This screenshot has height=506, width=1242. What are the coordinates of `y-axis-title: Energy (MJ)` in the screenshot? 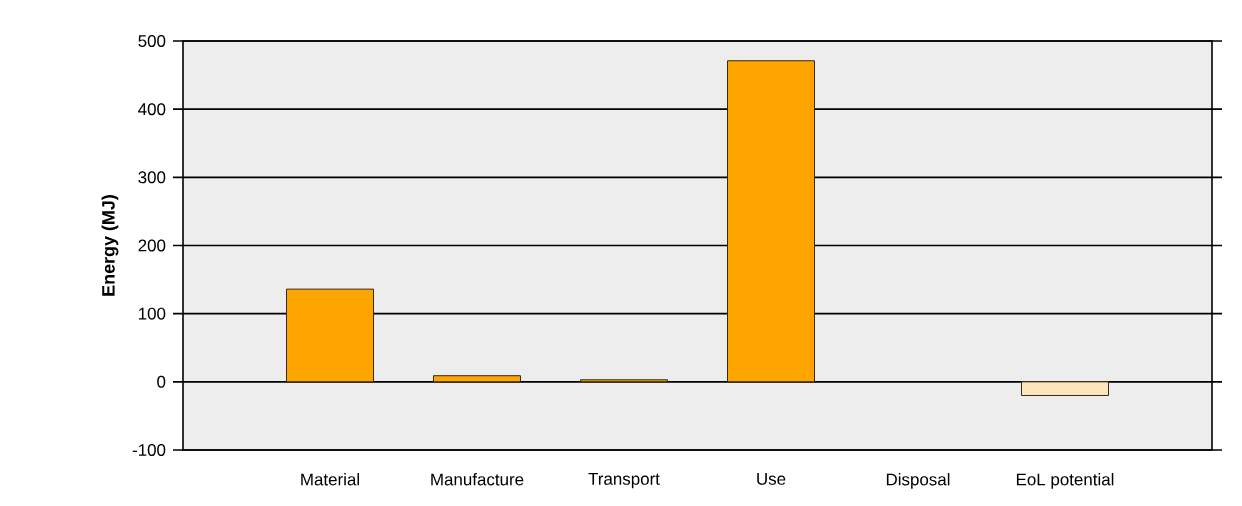 It's located at (110, 245).